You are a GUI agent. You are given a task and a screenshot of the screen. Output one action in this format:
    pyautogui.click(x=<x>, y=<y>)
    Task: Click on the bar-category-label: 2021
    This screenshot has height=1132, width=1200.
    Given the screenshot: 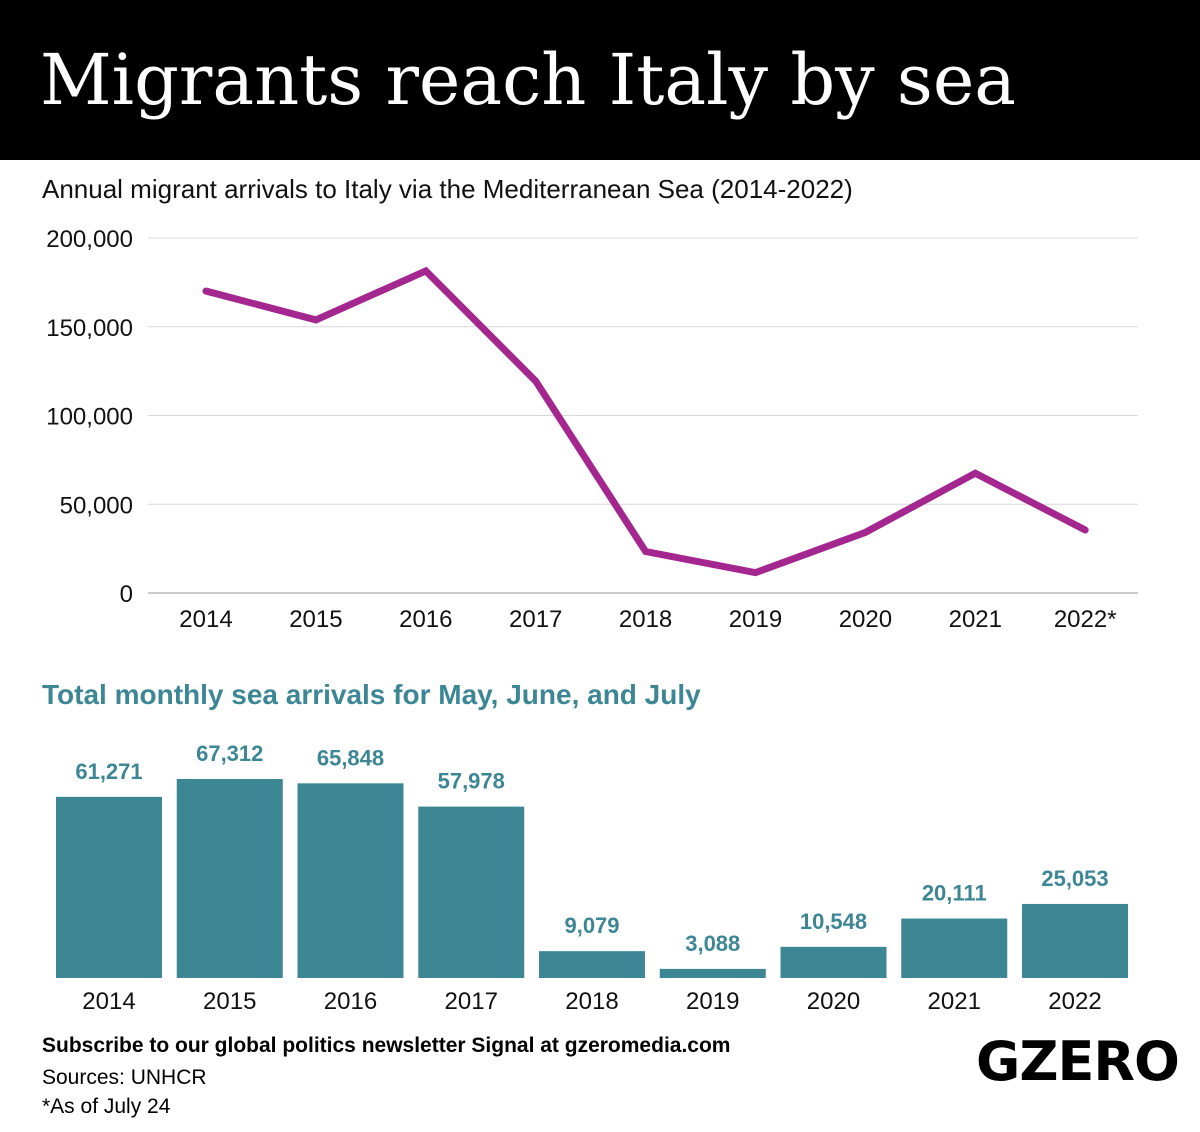 What is the action you would take?
    pyautogui.click(x=954, y=1001)
    